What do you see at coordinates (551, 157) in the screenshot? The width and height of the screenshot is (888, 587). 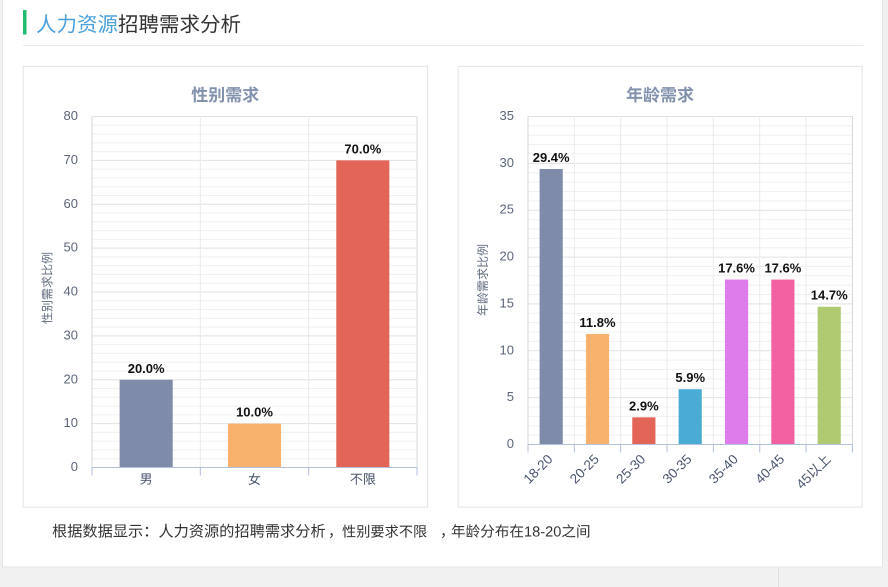 I see `svg-text: 29.4%` at bounding box center [551, 157].